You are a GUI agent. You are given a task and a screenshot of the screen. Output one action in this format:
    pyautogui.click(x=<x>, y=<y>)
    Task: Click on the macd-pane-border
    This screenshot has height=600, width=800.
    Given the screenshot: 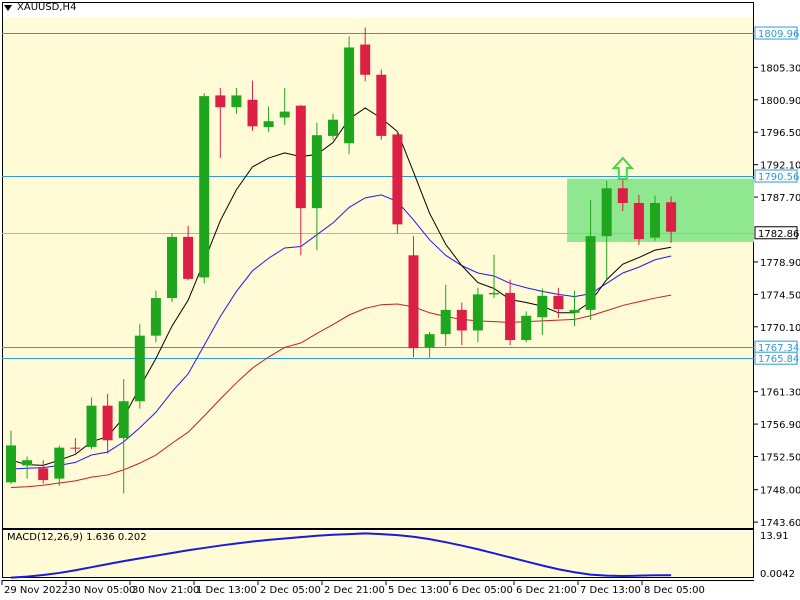 What is the action you would take?
    pyautogui.click(x=378, y=553)
    